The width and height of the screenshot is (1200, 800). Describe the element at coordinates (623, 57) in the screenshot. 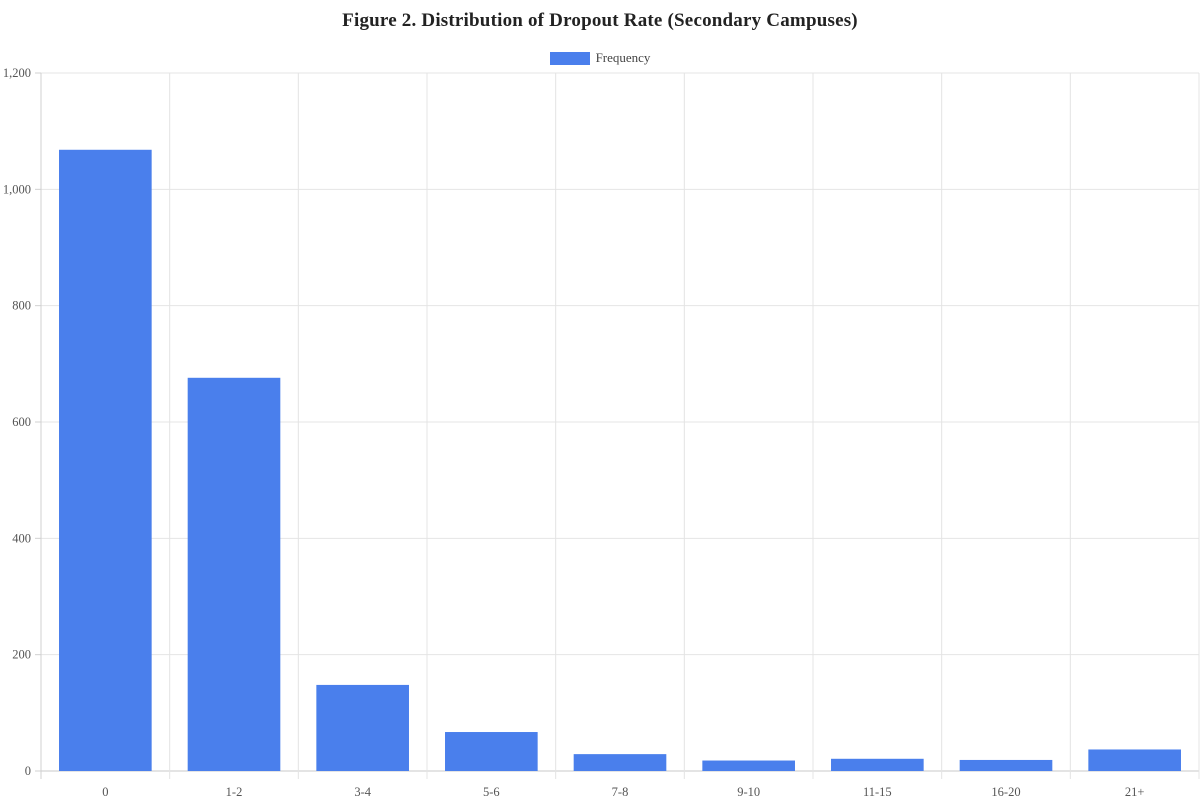

I see `legend-label: Frequency` at that location.